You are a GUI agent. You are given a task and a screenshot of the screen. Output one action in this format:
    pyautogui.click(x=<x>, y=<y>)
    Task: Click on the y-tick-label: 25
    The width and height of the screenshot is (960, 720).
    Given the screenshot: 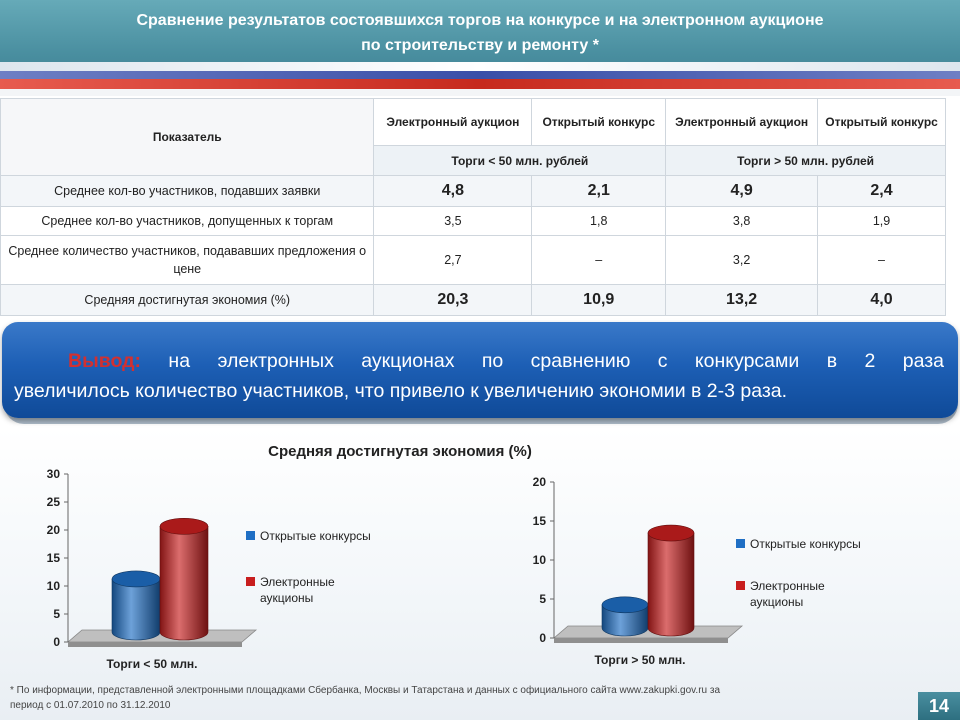 What is the action you would take?
    pyautogui.click(x=54, y=502)
    